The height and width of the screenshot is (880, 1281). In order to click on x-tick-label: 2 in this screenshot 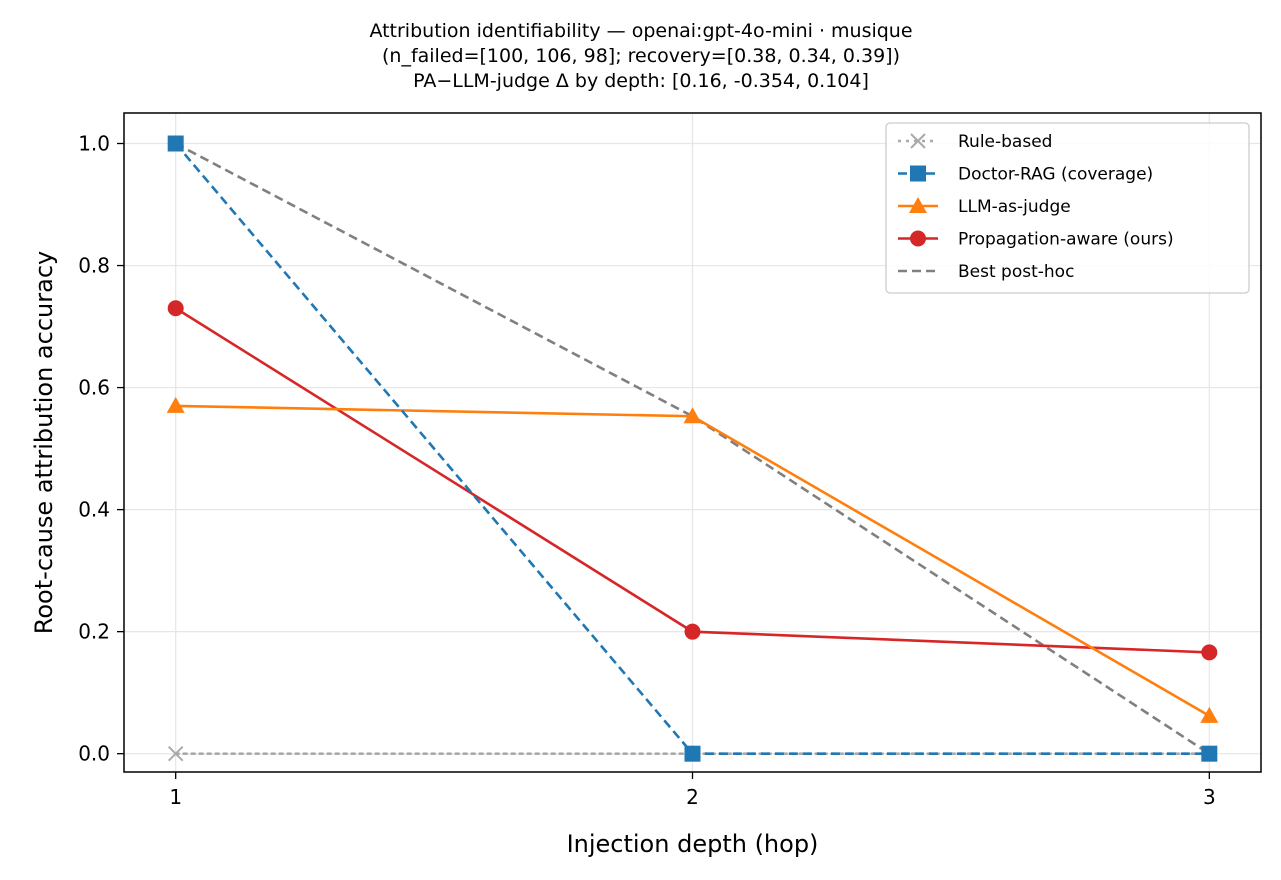, I will do `click(692, 797)`.